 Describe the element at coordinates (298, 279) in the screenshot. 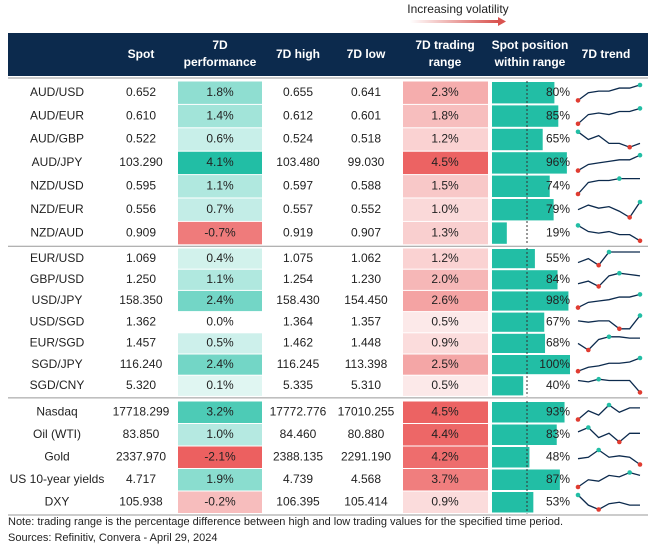

I see `high: 1.254` at that location.